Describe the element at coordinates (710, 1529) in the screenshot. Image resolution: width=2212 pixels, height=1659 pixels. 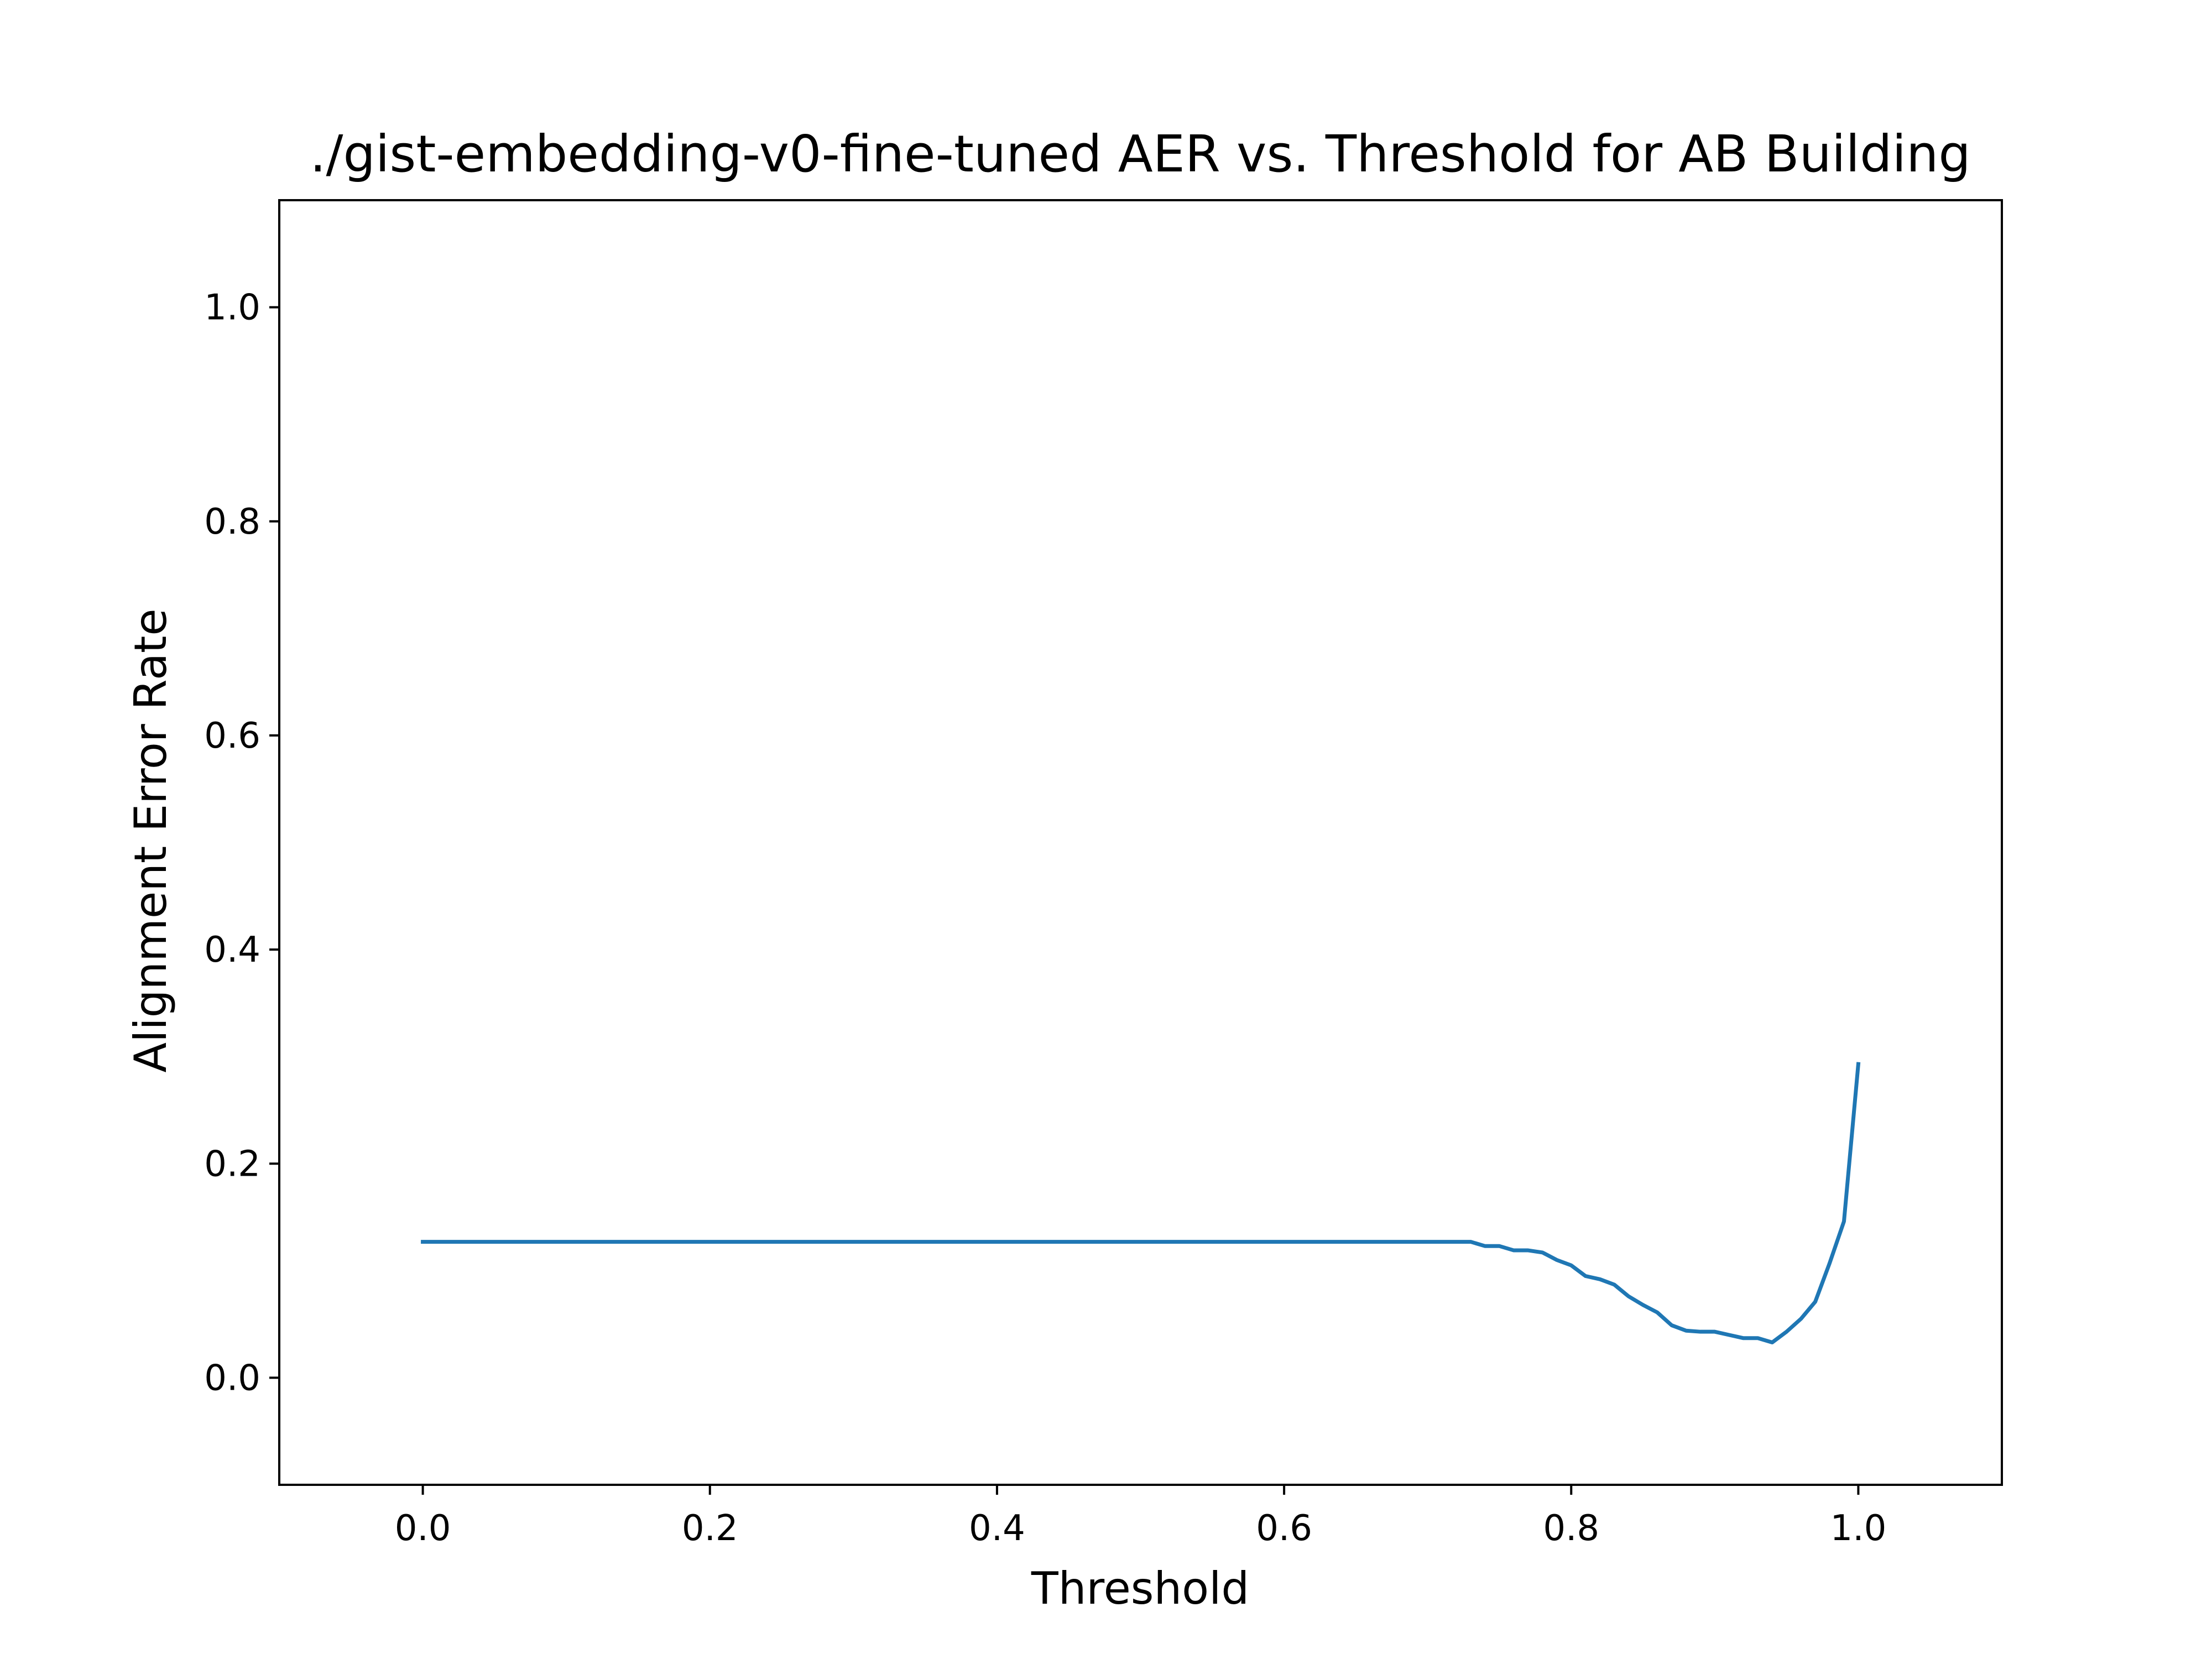
I see `x-tick-label: 0.2` at that location.